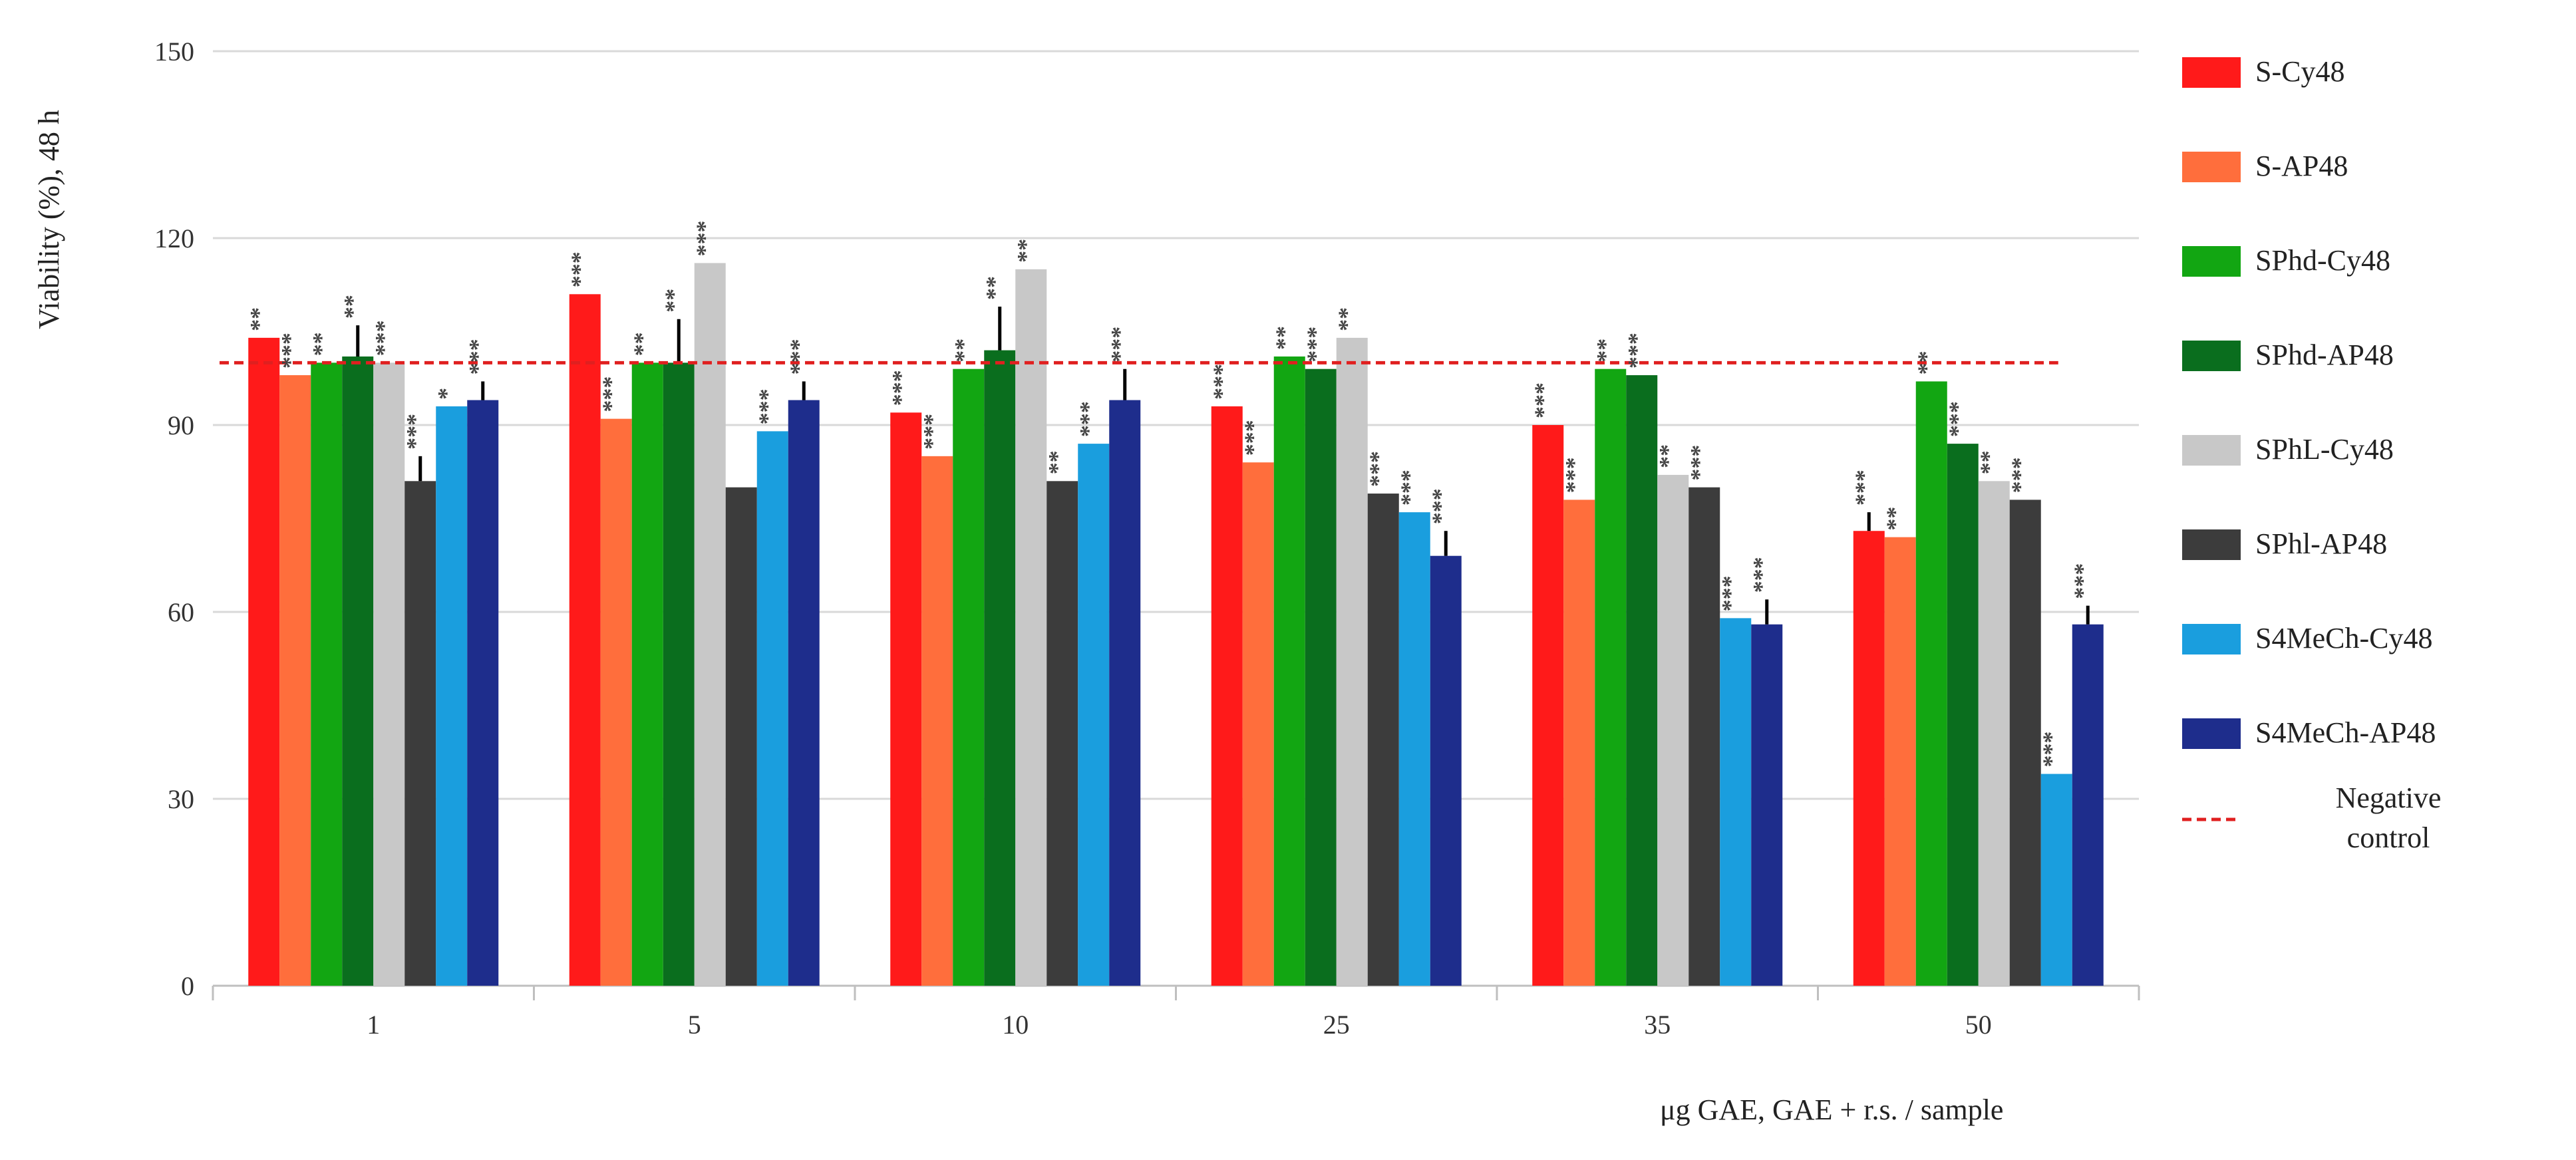 The height and width of the screenshot is (1160, 2576). I want to click on y-tick-label: 90, so click(181, 425).